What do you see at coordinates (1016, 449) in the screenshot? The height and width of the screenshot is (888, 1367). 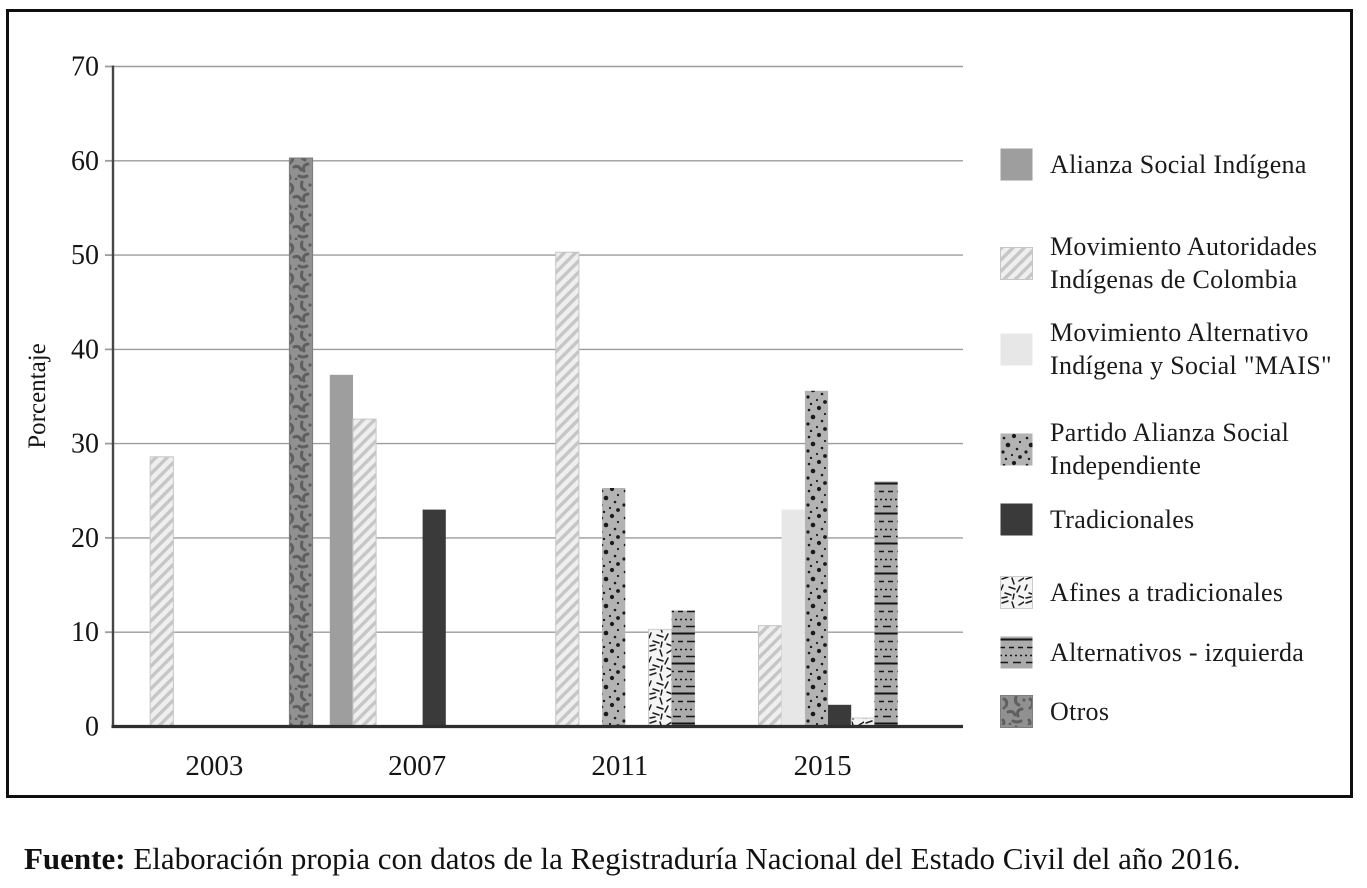 I see `legend-swatch-speckled-dots-icon` at bounding box center [1016, 449].